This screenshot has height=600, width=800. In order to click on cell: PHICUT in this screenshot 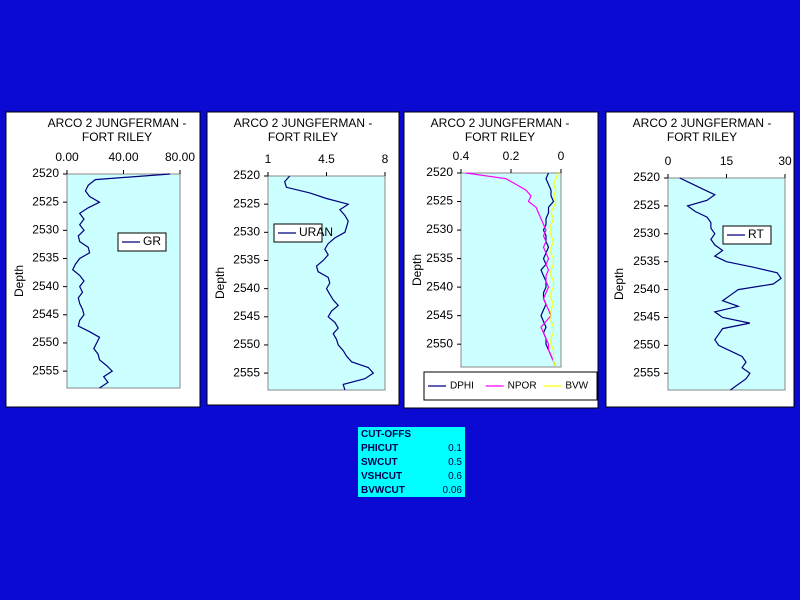, I will do `click(380, 448)`.